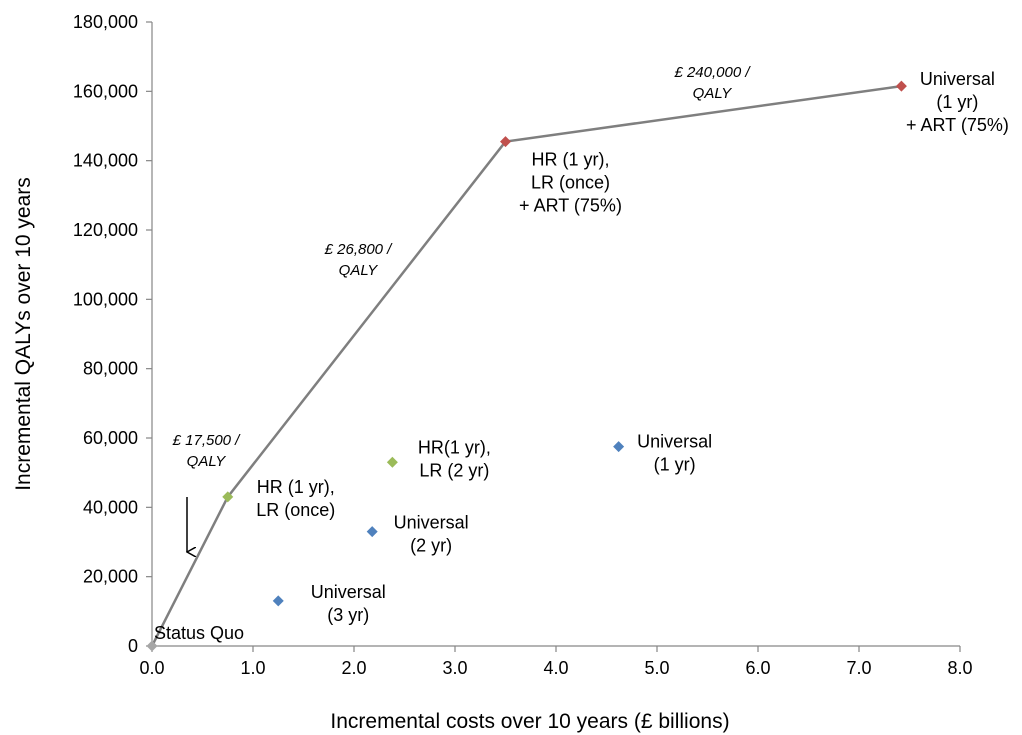  I want to click on point-label-universal-1yr-art: Universal (1 yr) + ART (75%), so click(957, 102).